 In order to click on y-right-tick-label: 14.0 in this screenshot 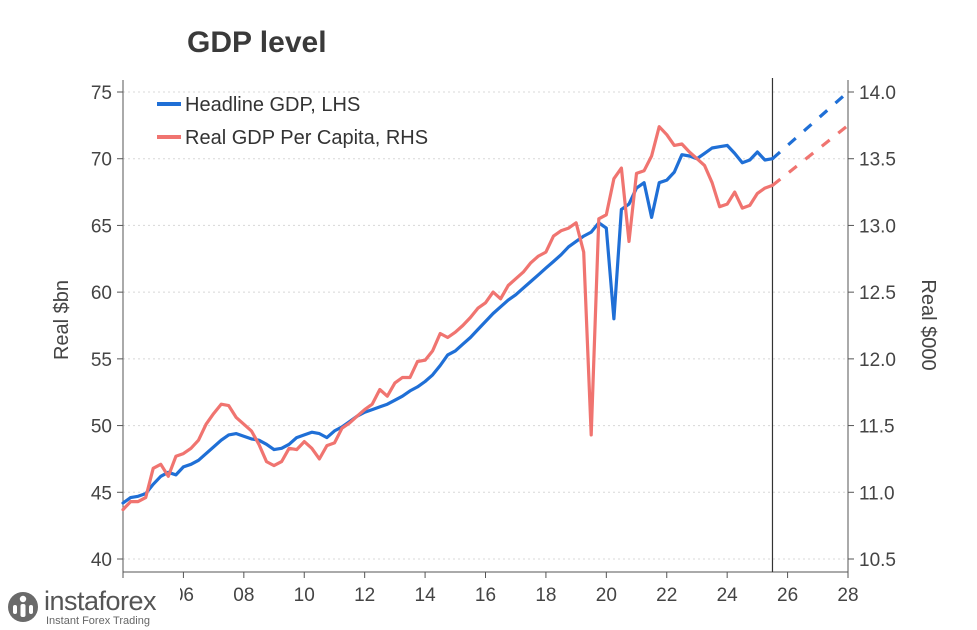, I will do `click(877, 93)`.